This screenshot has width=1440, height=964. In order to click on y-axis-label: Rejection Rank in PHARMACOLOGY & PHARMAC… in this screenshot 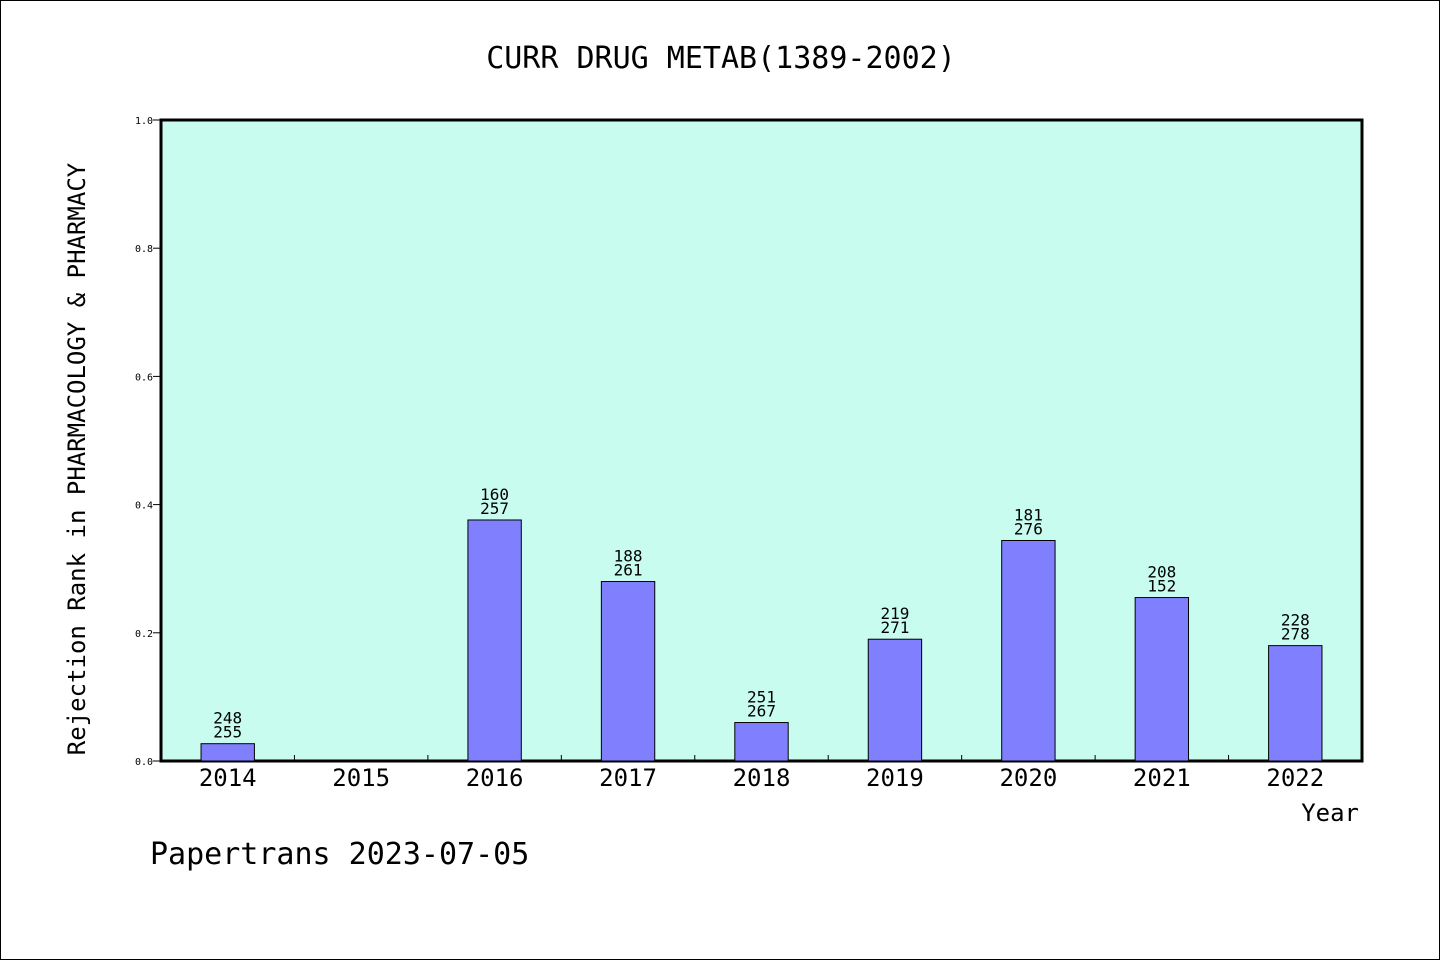, I will do `click(77, 458)`.